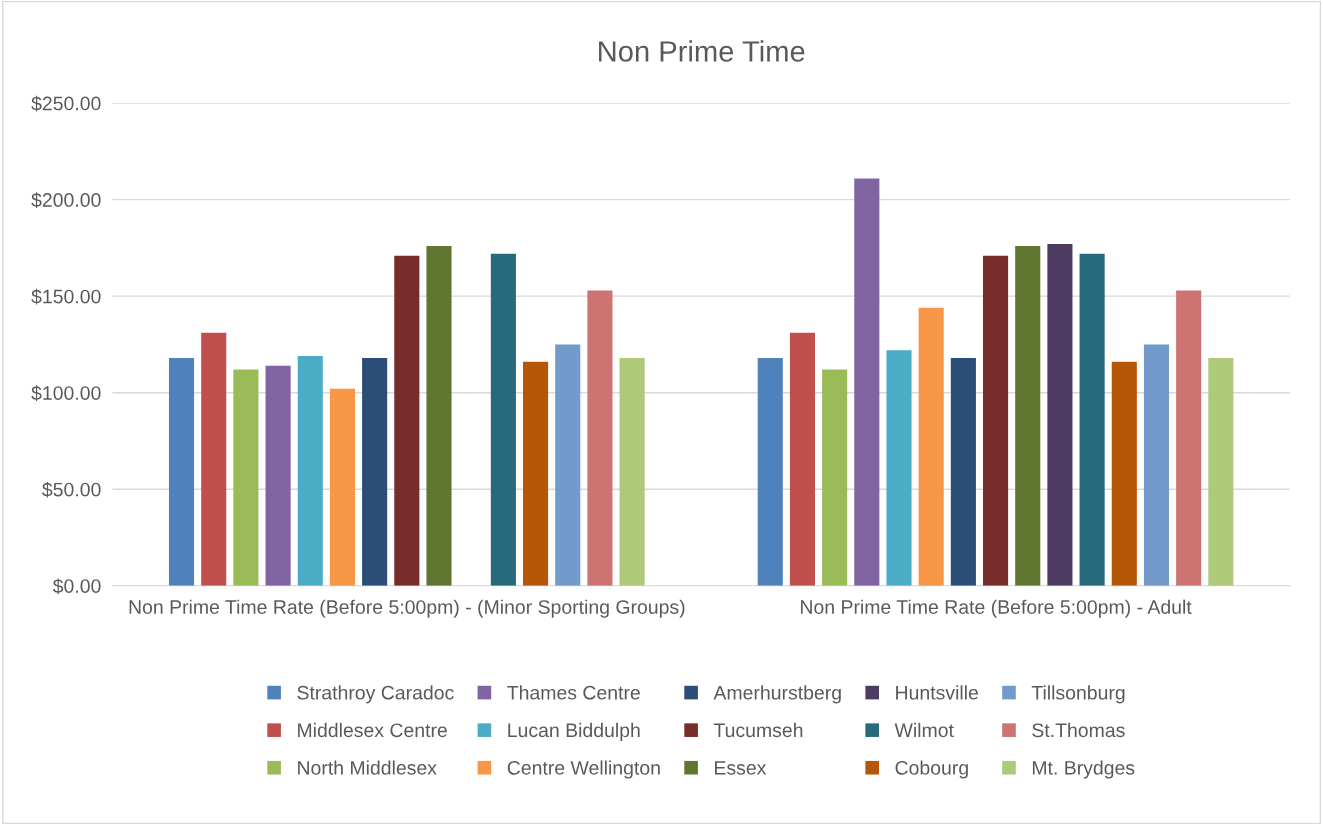 The image size is (1323, 825). What do you see at coordinates (937, 692) in the screenshot?
I see `legend-label: Huntsville` at bounding box center [937, 692].